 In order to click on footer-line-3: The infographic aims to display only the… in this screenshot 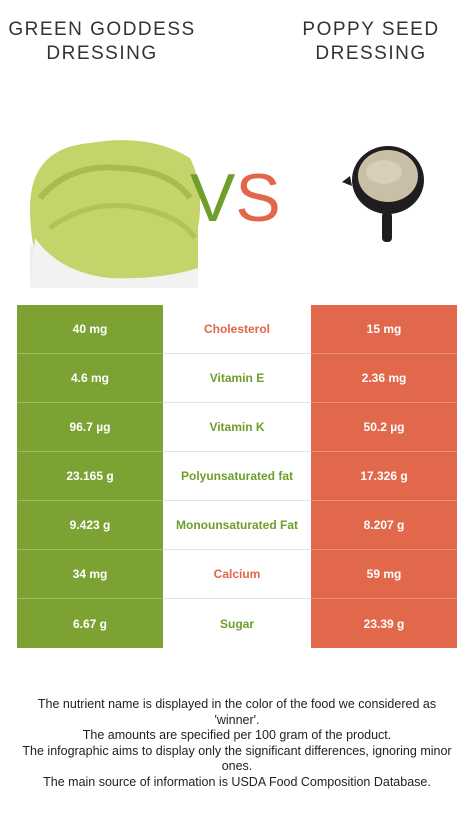, I will do `click(237, 758)`.